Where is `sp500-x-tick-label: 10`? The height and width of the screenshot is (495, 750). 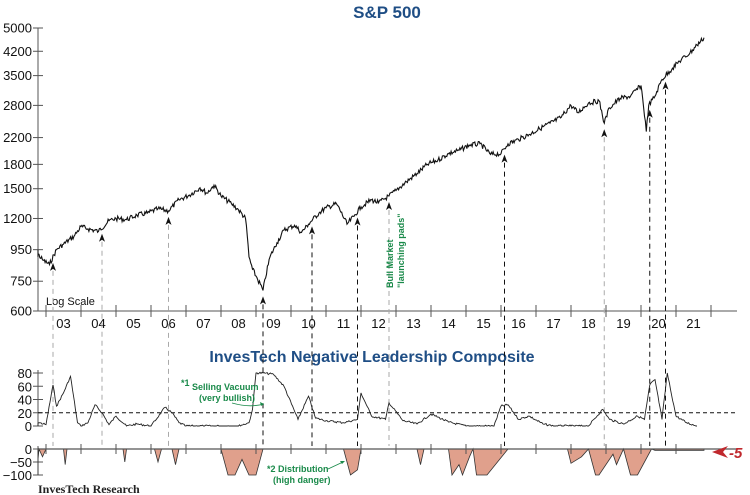
sp500-x-tick-label: 10 is located at coordinates (308, 323).